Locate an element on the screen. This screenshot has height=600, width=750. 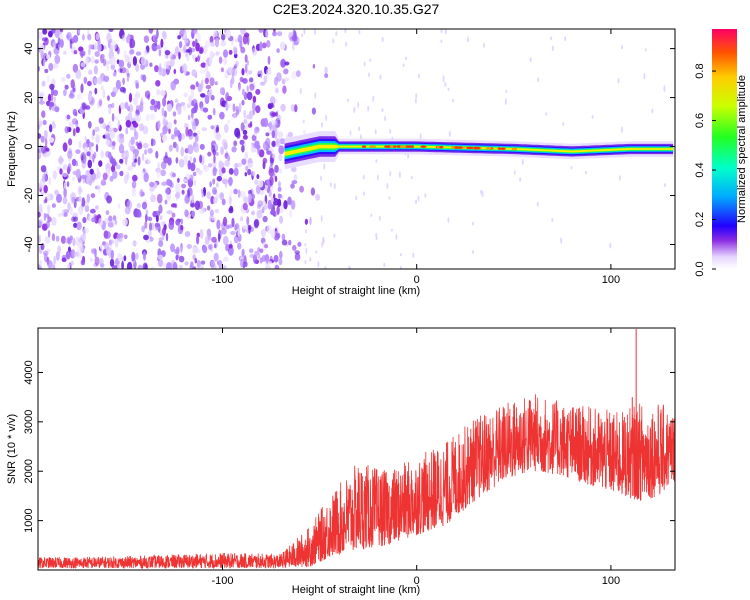
snr-x-label: Height of straight line (km) is located at coordinates (356, 590).